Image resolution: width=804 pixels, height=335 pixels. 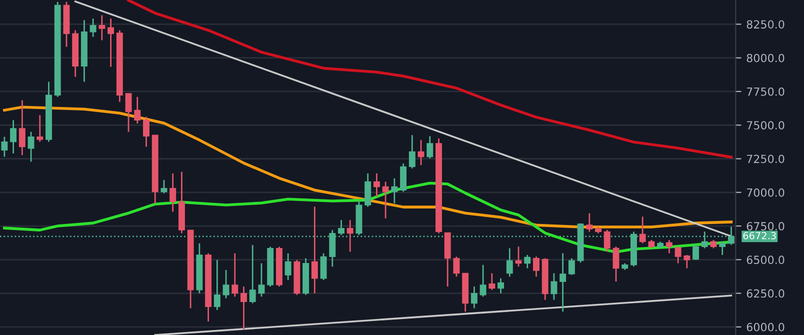 I want to click on y-tick-label: 6000.0, so click(x=765, y=327).